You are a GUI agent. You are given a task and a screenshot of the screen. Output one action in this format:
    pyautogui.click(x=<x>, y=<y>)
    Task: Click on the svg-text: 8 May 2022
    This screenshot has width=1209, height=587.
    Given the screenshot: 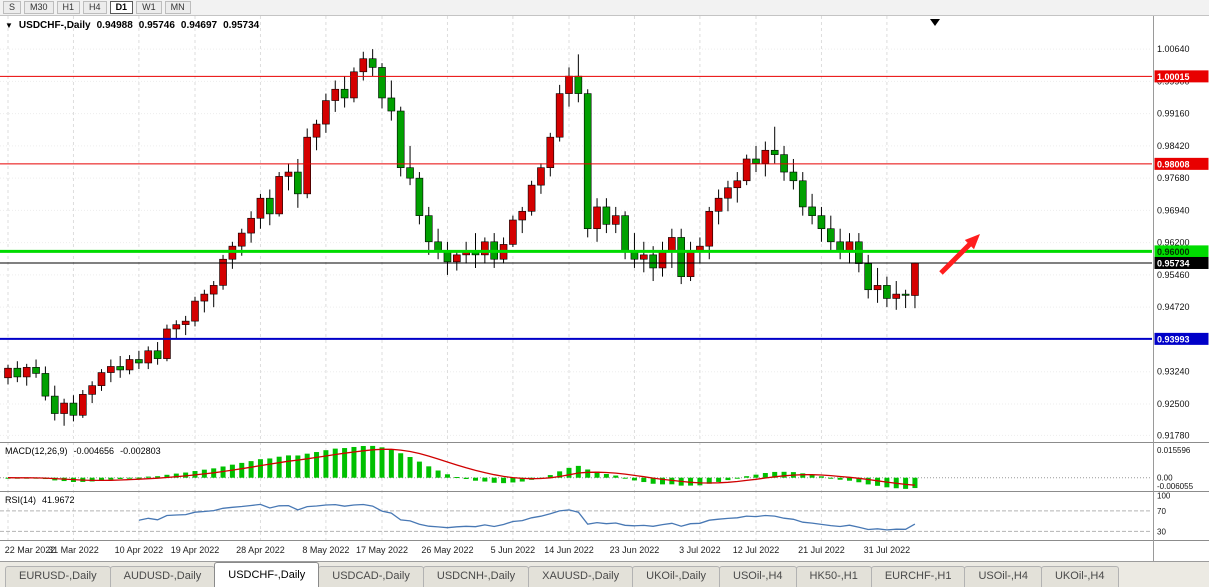 What is the action you would take?
    pyautogui.click(x=325, y=550)
    